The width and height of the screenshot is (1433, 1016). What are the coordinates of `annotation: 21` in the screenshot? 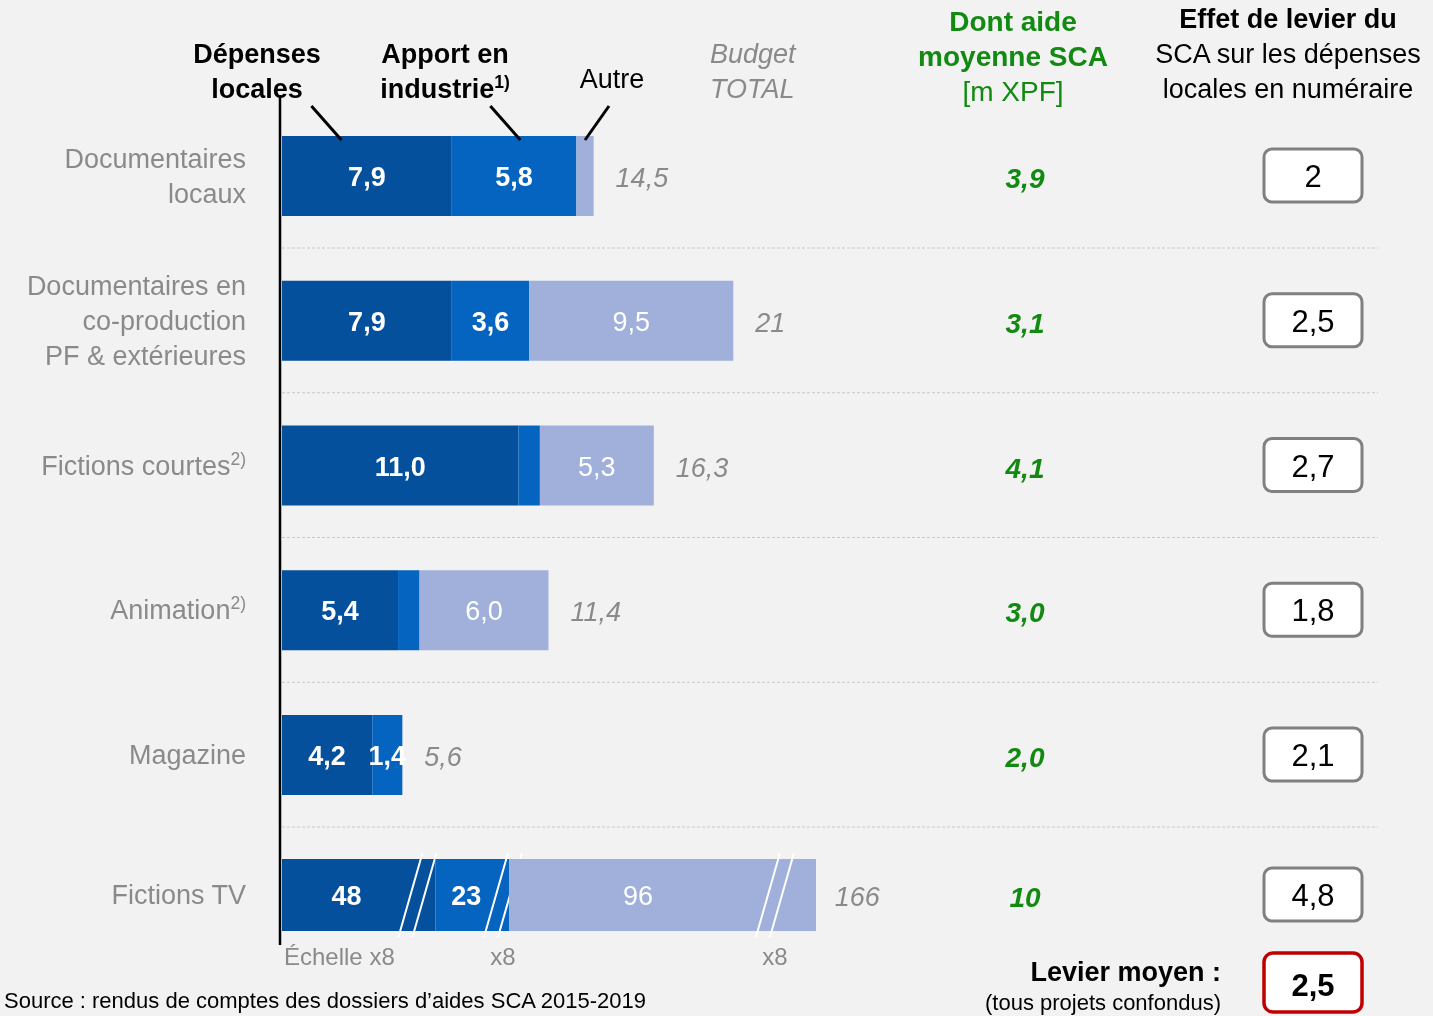 It's located at (770, 322).